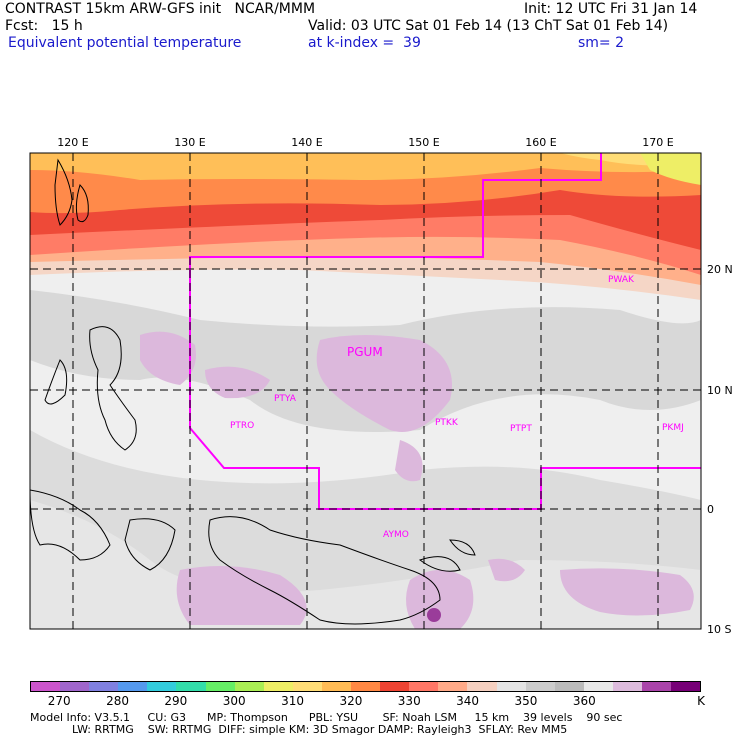 The height and width of the screenshot is (740, 740). I want to click on colorbar-label: 290, so click(176, 701).